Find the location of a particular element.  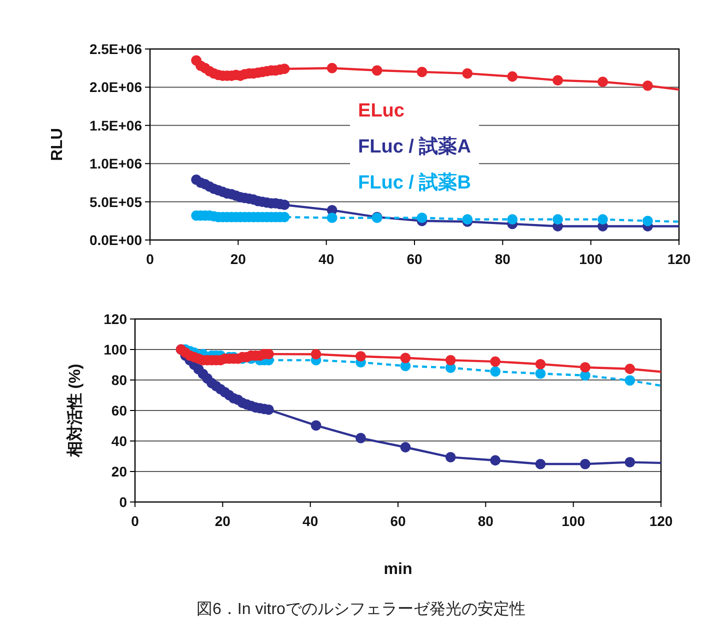

y-tick-label: 2.5E+06 is located at coordinates (115, 49).